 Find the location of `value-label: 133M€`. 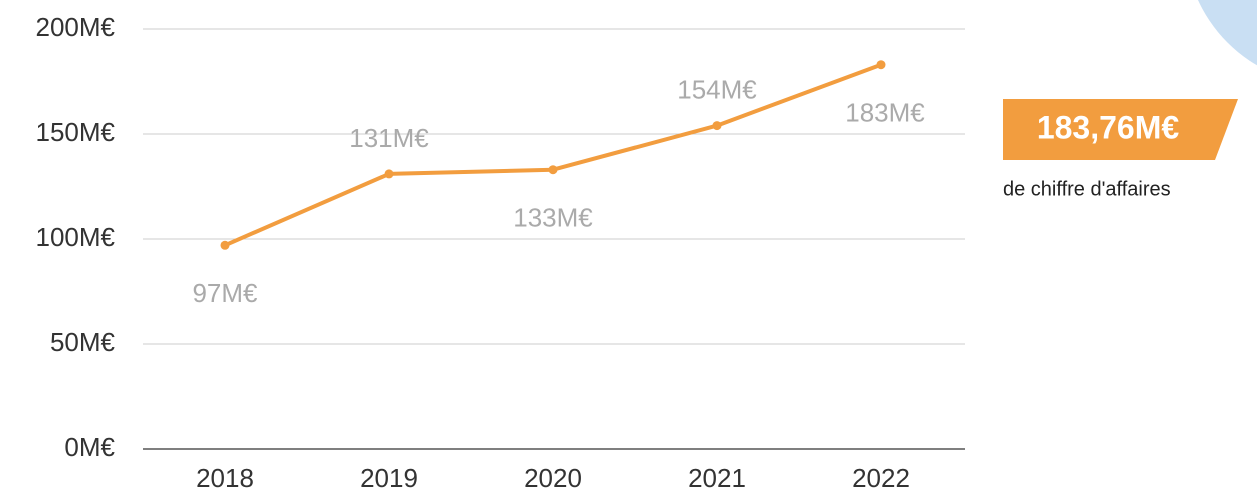

value-label: 133M€ is located at coordinates (553, 218).